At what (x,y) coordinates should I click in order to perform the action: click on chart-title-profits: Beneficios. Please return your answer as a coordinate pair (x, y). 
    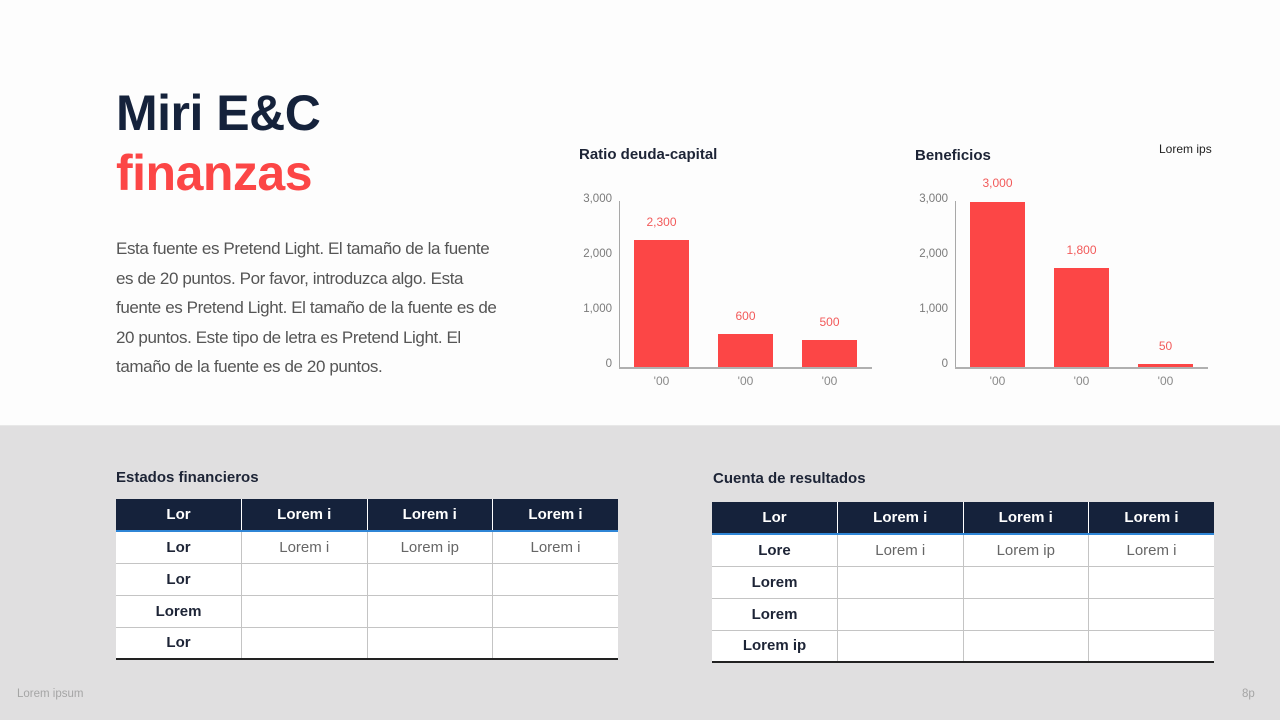
    Looking at the image, I should click on (953, 155).